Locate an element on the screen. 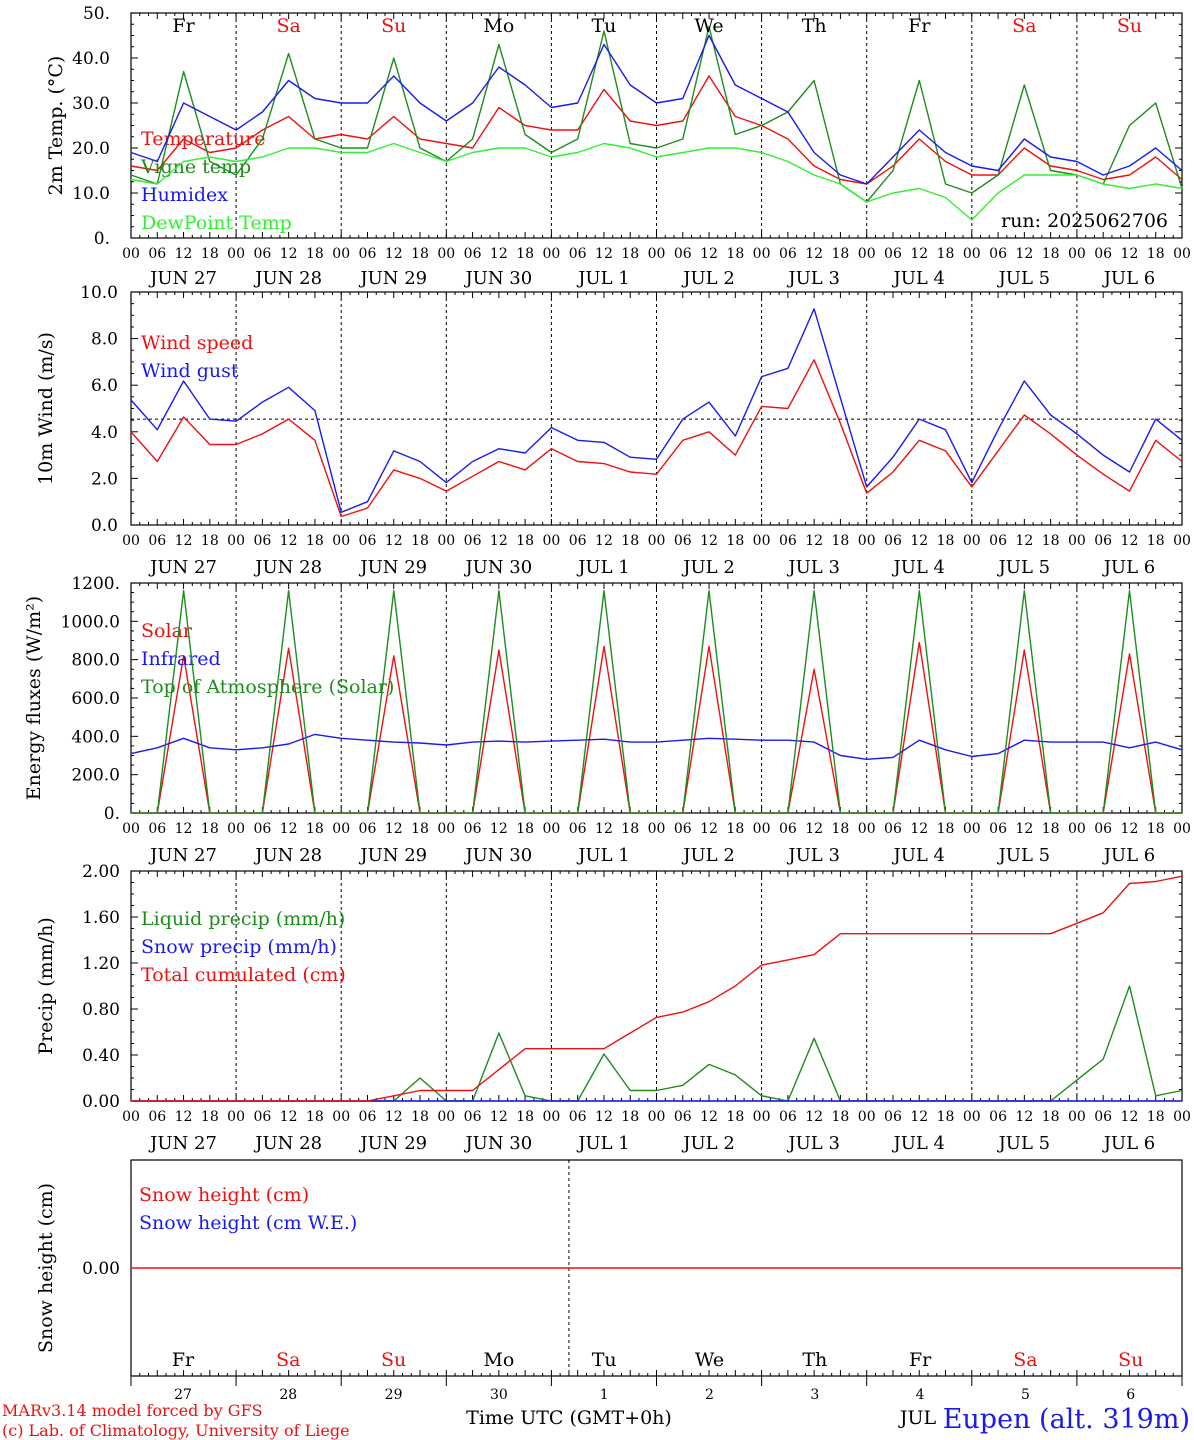 The image size is (1194, 1440). legend-entry: Top of Atmosphere (Solar) is located at coordinates (267, 687).